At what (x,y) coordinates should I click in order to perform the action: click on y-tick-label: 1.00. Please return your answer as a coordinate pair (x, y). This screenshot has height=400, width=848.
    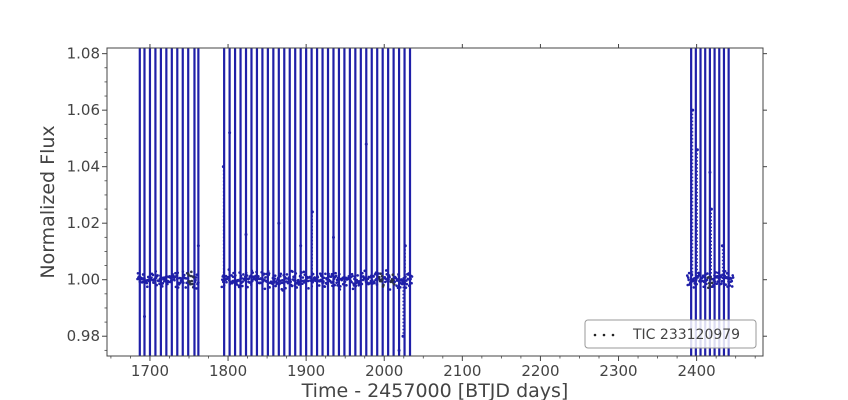
    Looking at the image, I should click on (83, 280).